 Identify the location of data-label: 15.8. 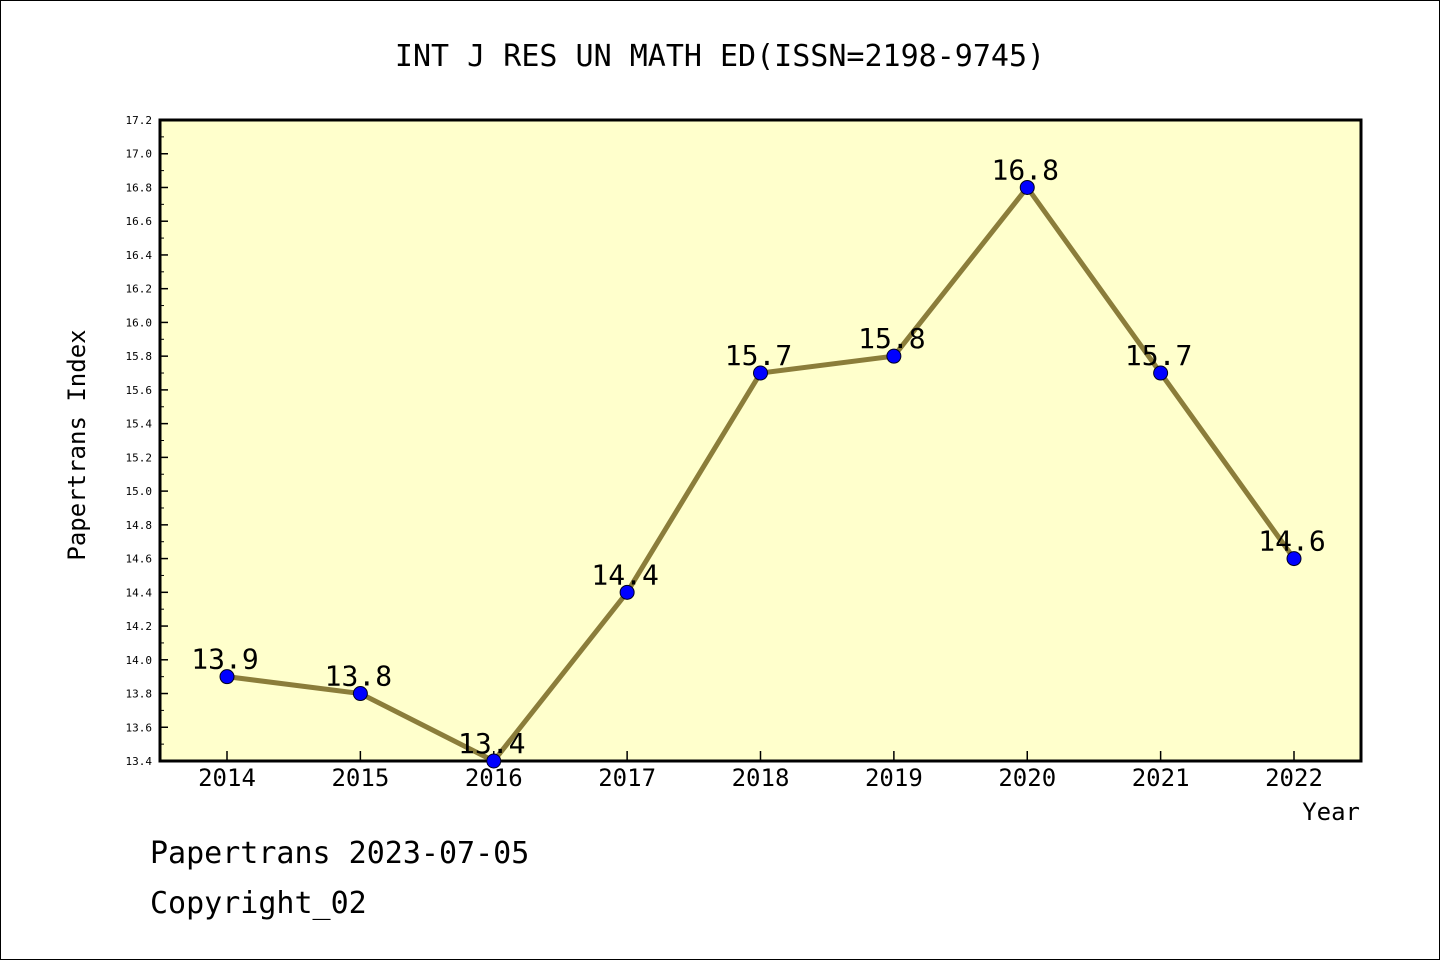
(891, 338).